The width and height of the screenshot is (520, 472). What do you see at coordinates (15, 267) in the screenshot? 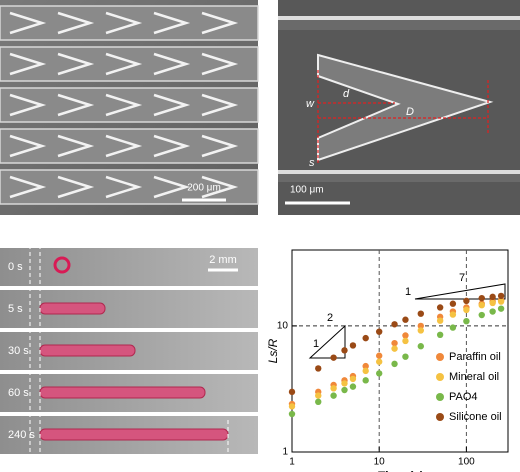
I see `time-label: 0 s` at bounding box center [15, 267].